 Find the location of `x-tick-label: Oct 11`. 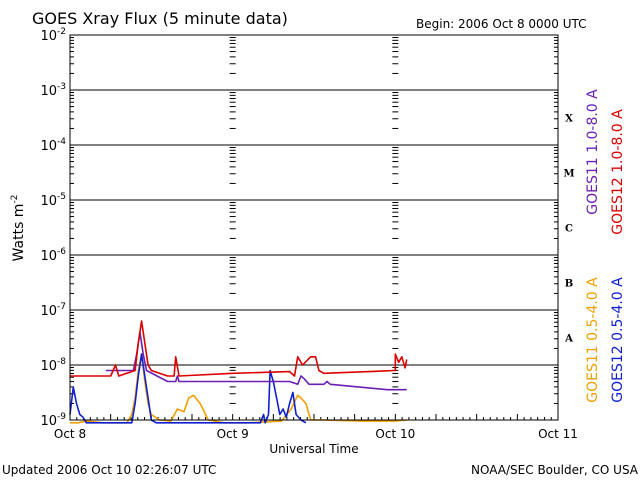

x-tick-label: Oct 11 is located at coordinates (558, 434).